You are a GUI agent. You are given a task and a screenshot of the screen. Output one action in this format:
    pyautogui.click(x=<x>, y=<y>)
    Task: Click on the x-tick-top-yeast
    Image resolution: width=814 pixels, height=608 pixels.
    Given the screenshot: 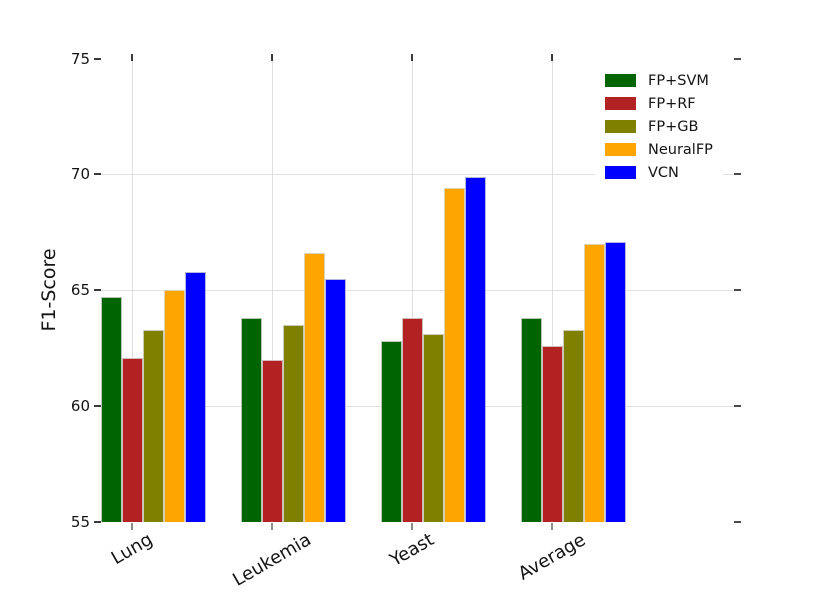 What is the action you would take?
    pyautogui.click(x=412, y=57)
    